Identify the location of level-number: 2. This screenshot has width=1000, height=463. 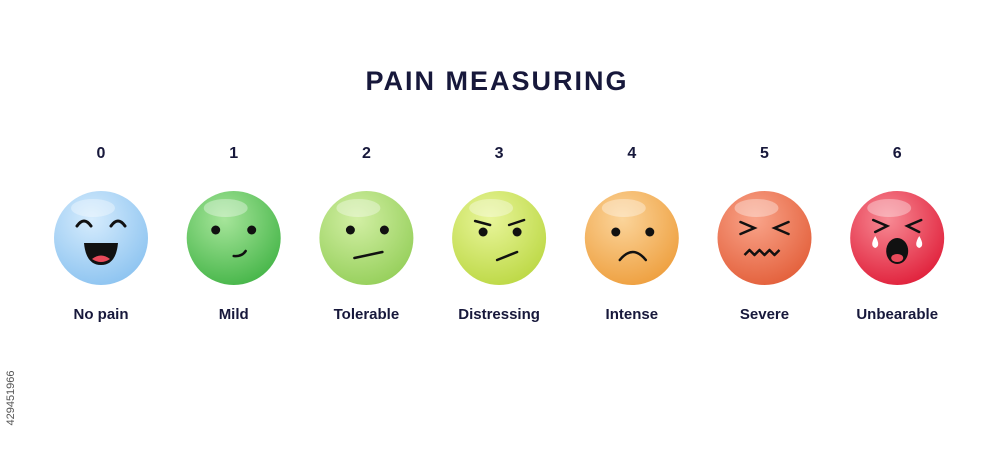
(366, 153).